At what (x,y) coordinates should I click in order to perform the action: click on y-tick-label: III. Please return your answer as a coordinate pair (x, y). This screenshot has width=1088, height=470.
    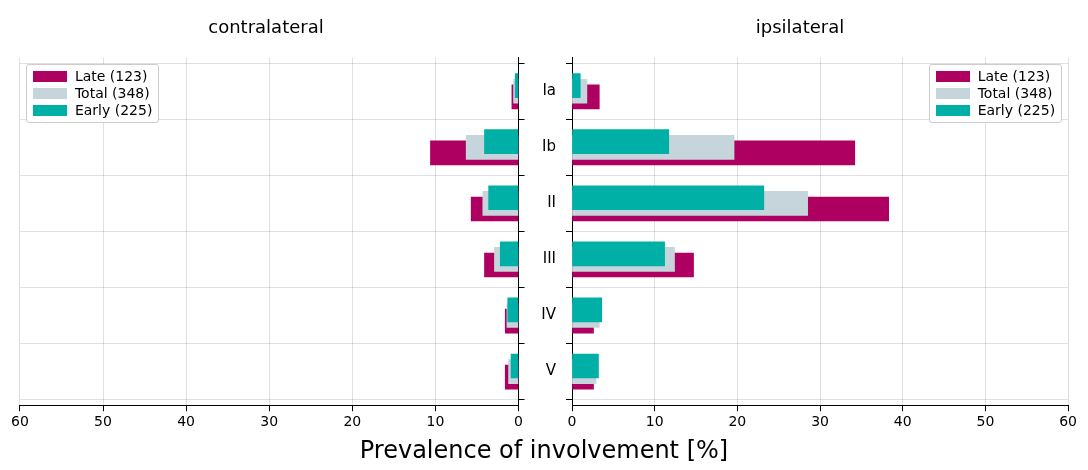
    Looking at the image, I should click on (549, 258).